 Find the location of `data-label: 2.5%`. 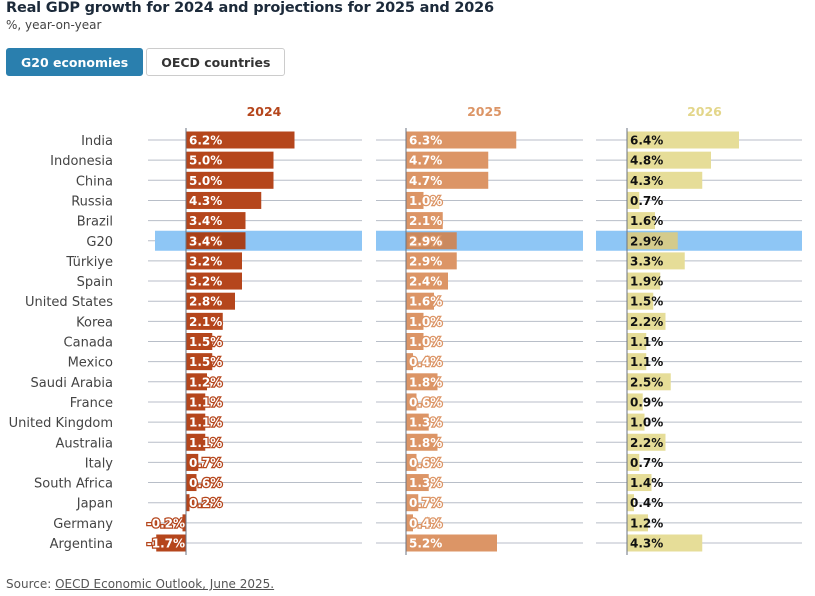

data-label: 2.5% is located at coordinates (646, 382).